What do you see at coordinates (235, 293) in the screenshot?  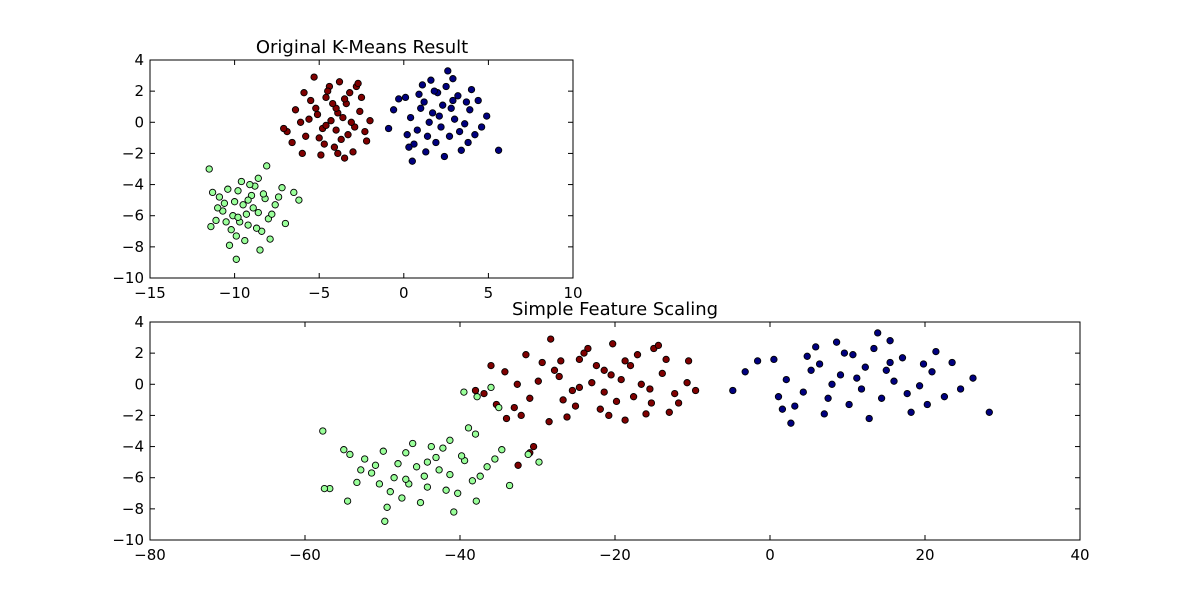 I see `x-tick-label: −10` at bounding box center [235, 293].